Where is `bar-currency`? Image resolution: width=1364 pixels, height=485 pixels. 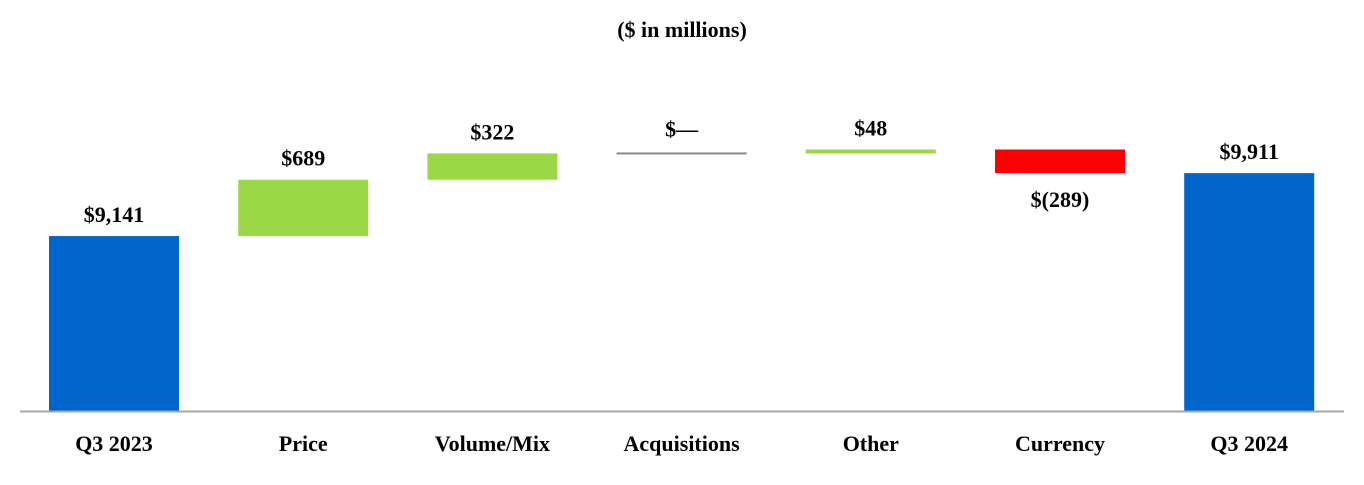
bar-currency is located at coordinates (1060, 161).